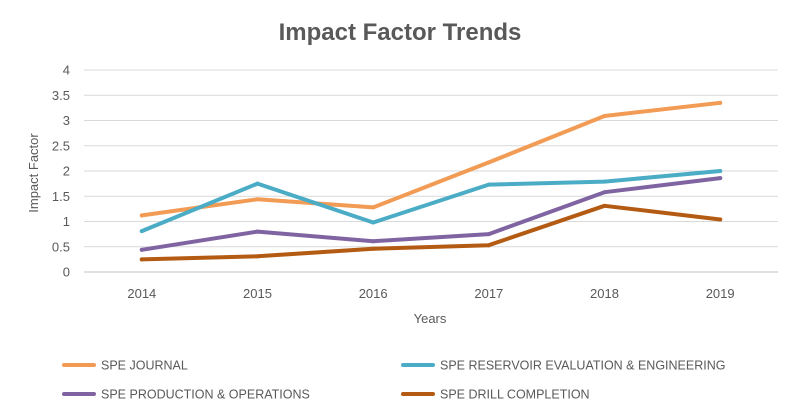 The height and width of the screenshot is (419, 800). Describe the element at coordinates (431, 201) in the screenshot. I see `series-line-spe-reservoir-evaluation-engineering` at that location.